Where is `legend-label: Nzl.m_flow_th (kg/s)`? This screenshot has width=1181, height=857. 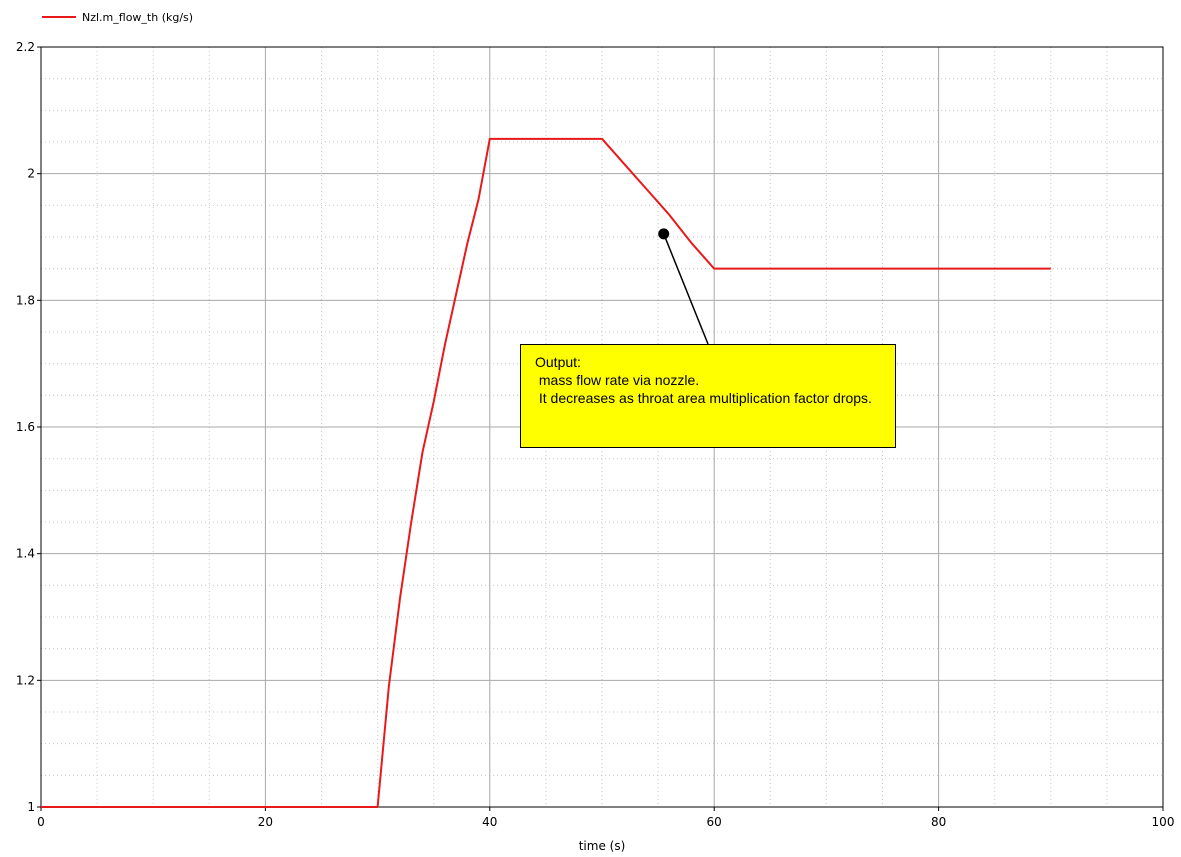
legend-label: Nzl.m_flow_th (kg/s) is located at coordinates (138, 17).